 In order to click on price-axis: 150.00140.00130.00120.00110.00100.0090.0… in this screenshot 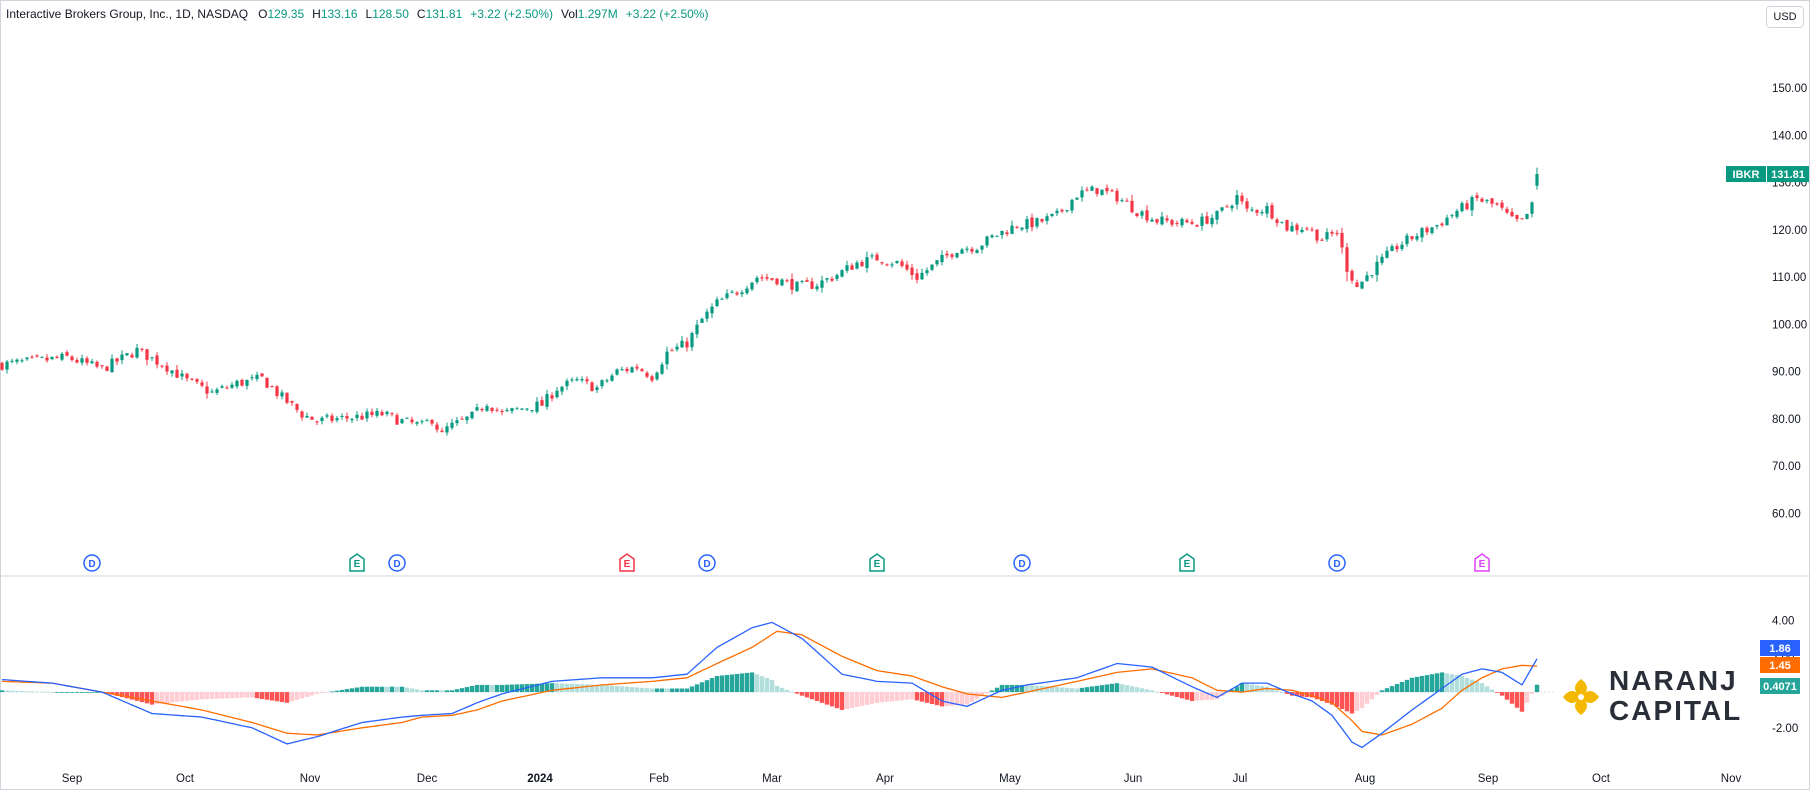, I will do `click(1789, 301)`.